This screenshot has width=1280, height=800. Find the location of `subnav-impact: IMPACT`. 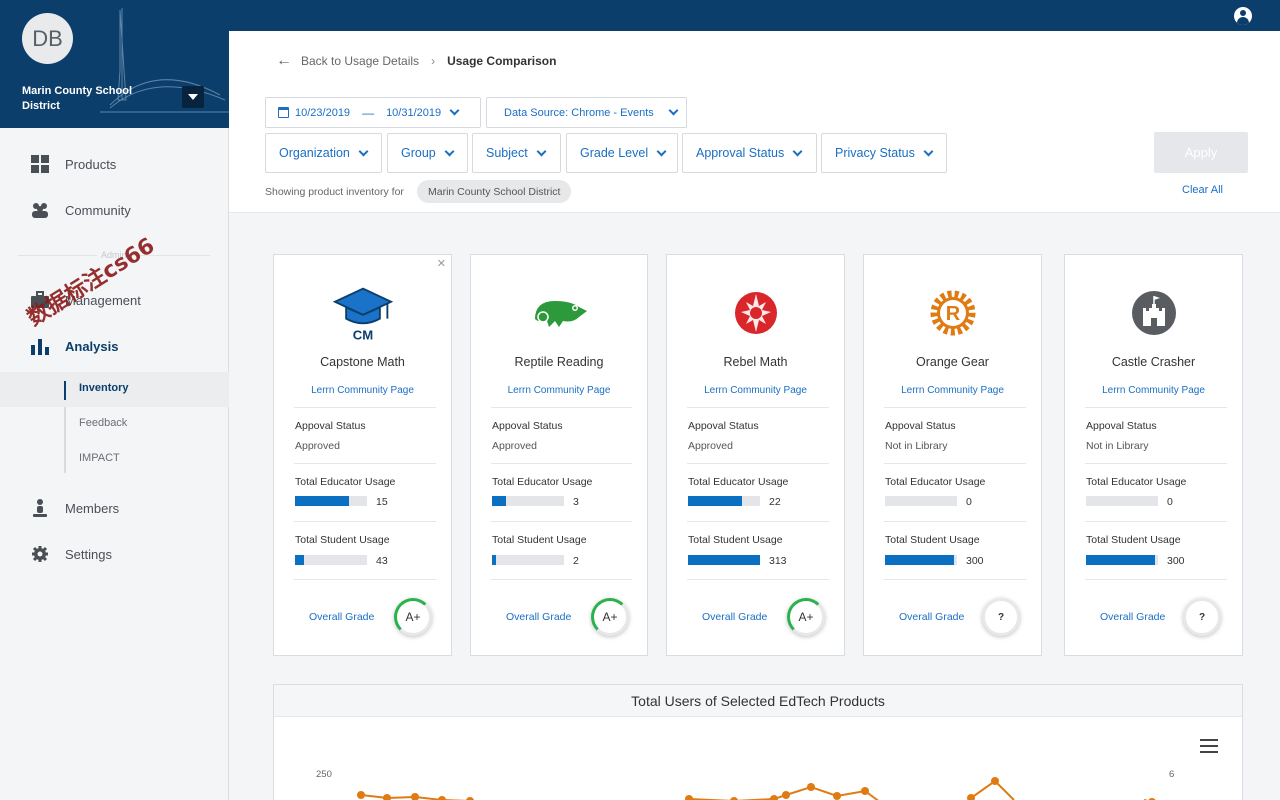

subnav-impact: IMPACT is located at coordinates (114, 459).